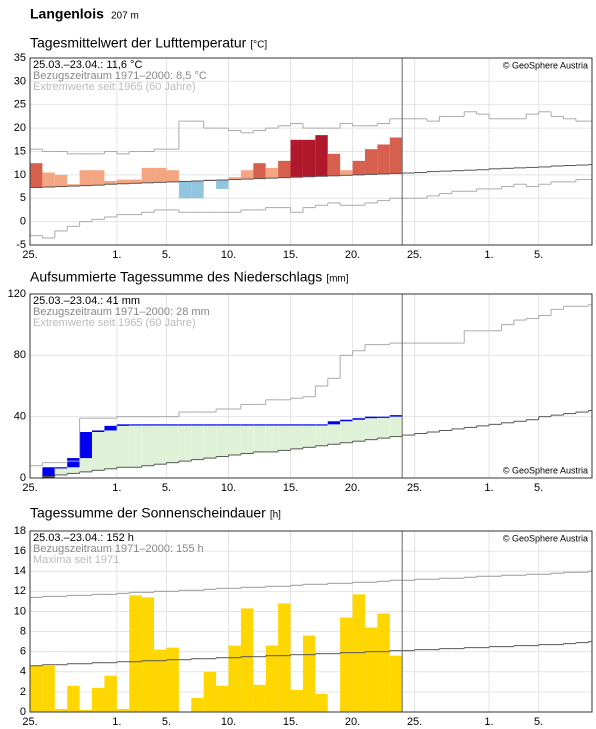 This screenshot has width=596, height=729. Describe the element at coordinates (20, 417) in the screenshot. I see `y-tick-label: 40` at that location.